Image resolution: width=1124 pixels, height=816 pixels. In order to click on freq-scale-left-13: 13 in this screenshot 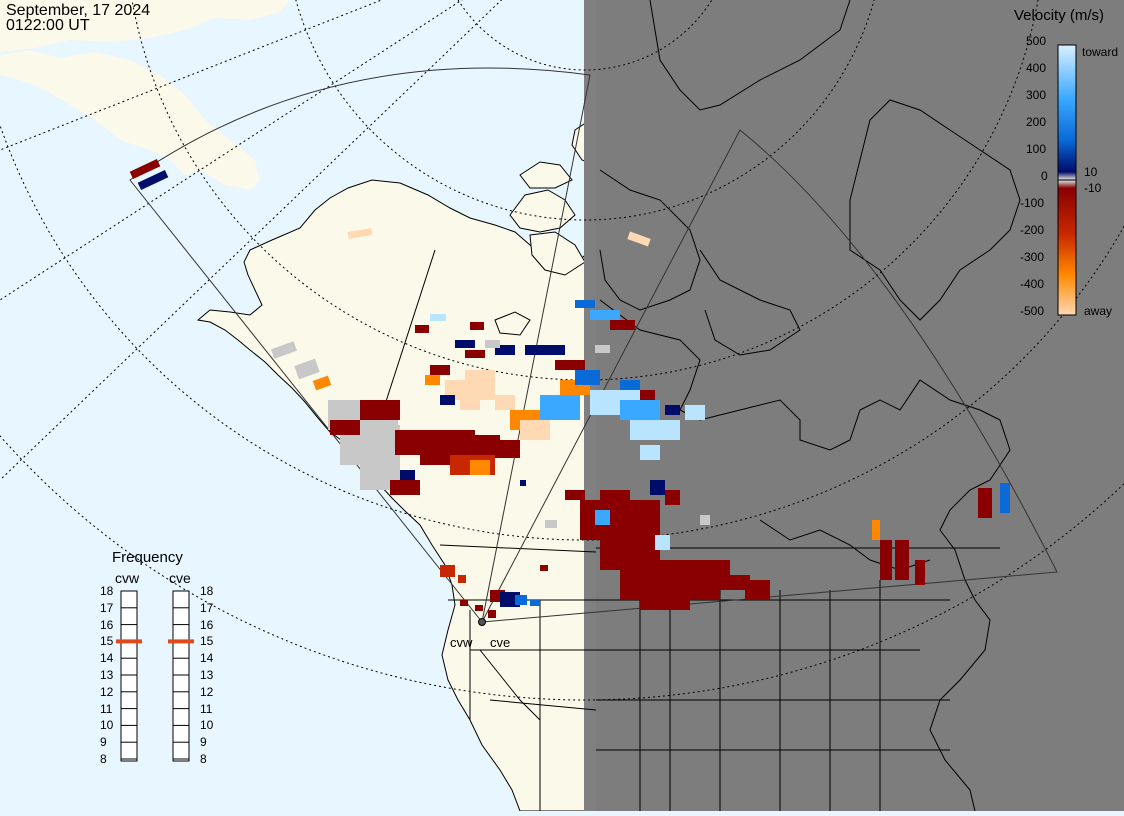, I will do `click(107, 675)`.